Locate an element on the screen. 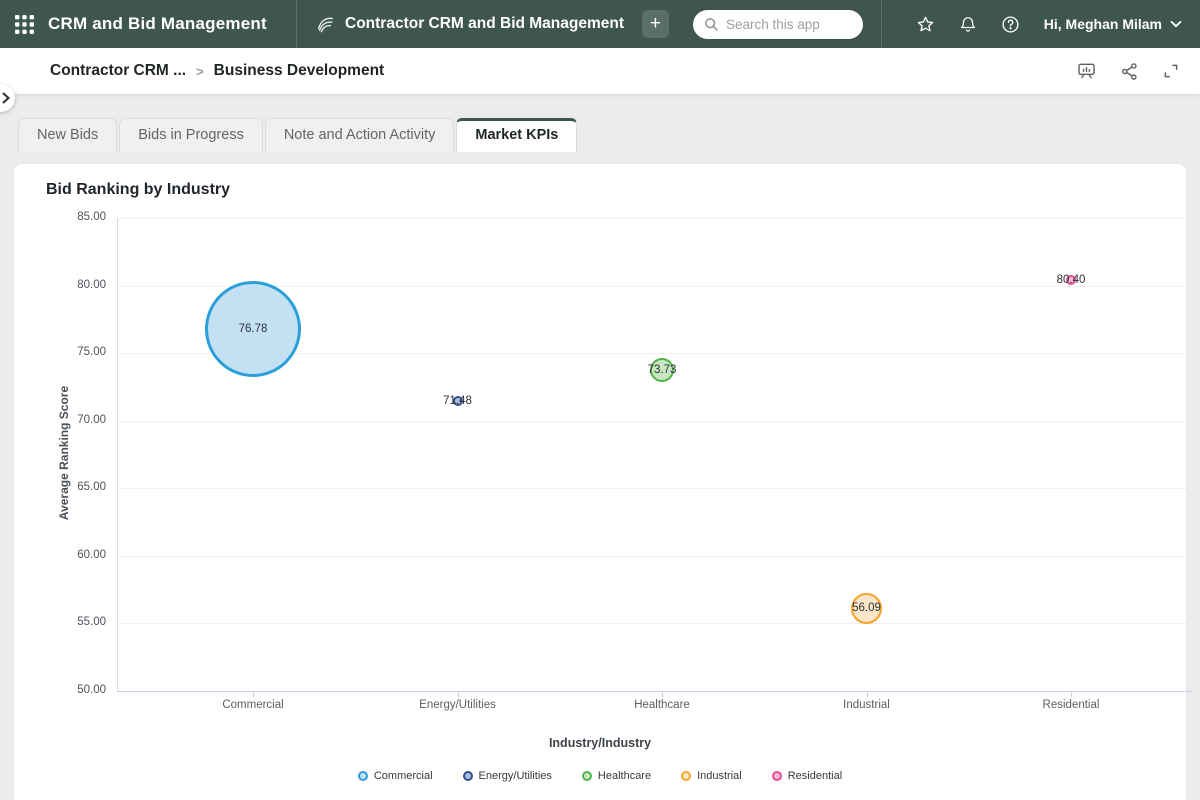 This screenshot has width=1200, height=800. bubble-value-label: 80.40 is located at coordinates (1071, 280).